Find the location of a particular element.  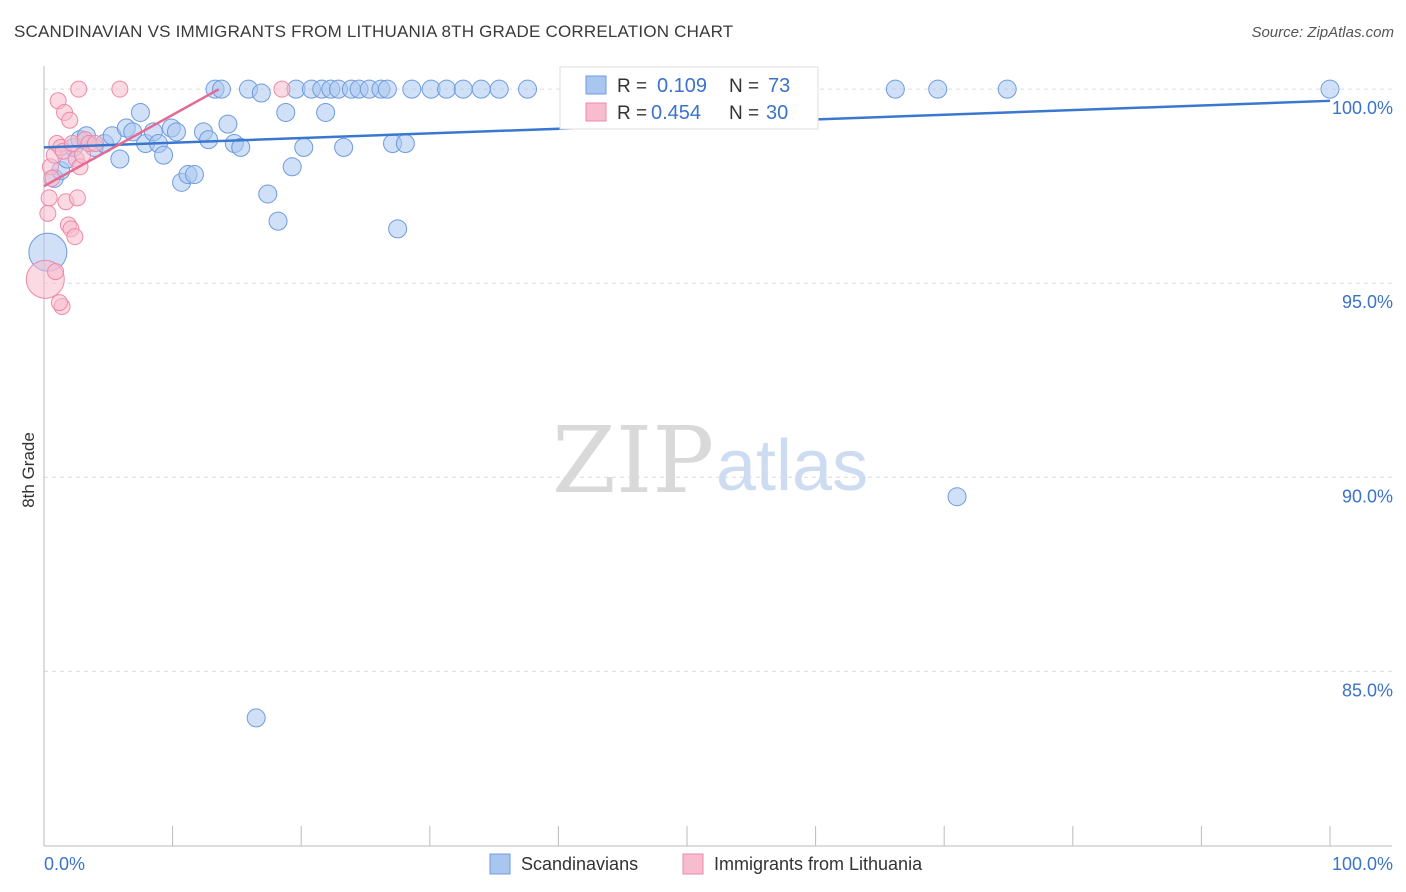

x-tick-labels: 0.0% 100.0% is located at coordinates (718, 864).